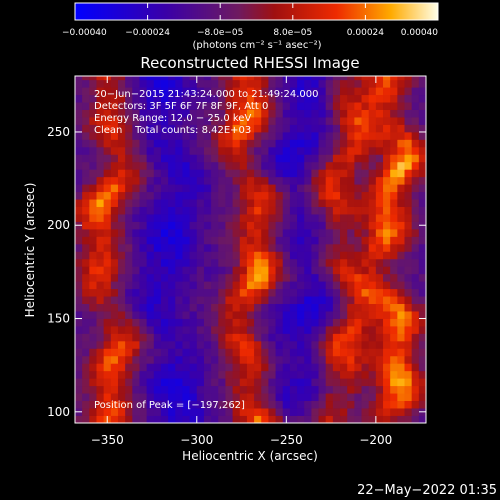  I want to click on peak-position-text: Position of Peak = [−197,262], so click(169, 405).